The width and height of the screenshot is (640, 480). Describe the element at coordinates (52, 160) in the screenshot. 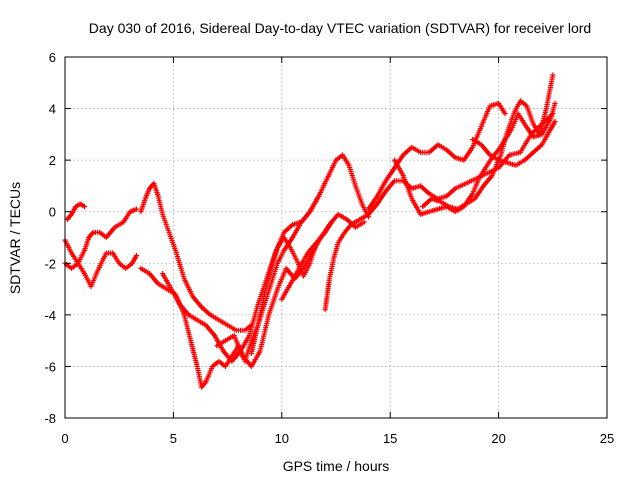

I see `y-tick-label: 2` at that location.